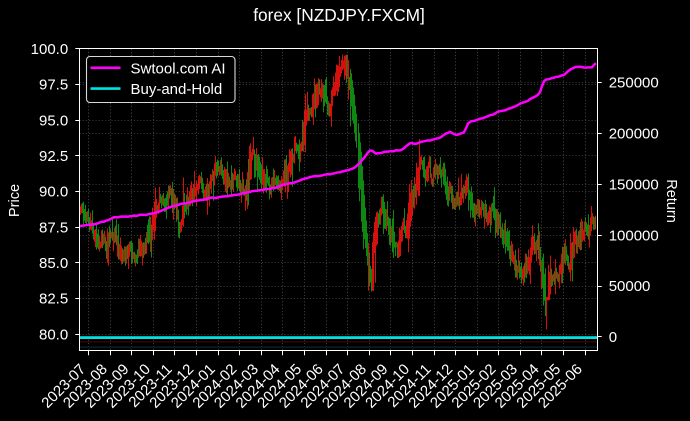  Describe the element at coordinates (53, 334) in the screenshot. I see `svg-text: 80.0` at that location.